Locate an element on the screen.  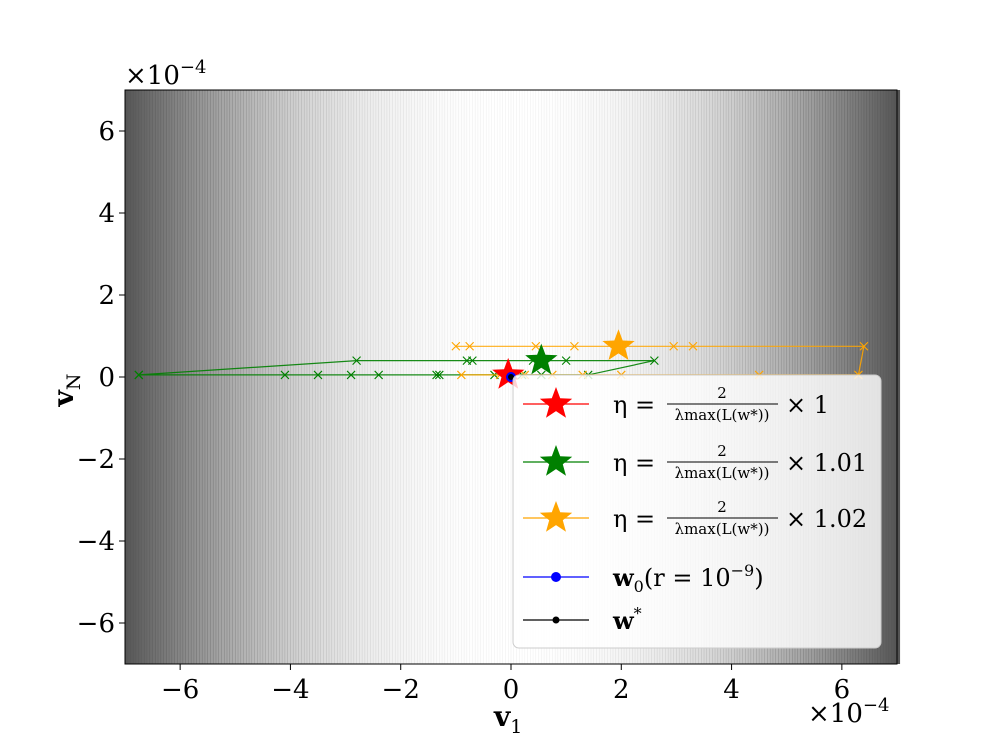
y-tick-label: 0 is located at coordinates (106, 378).